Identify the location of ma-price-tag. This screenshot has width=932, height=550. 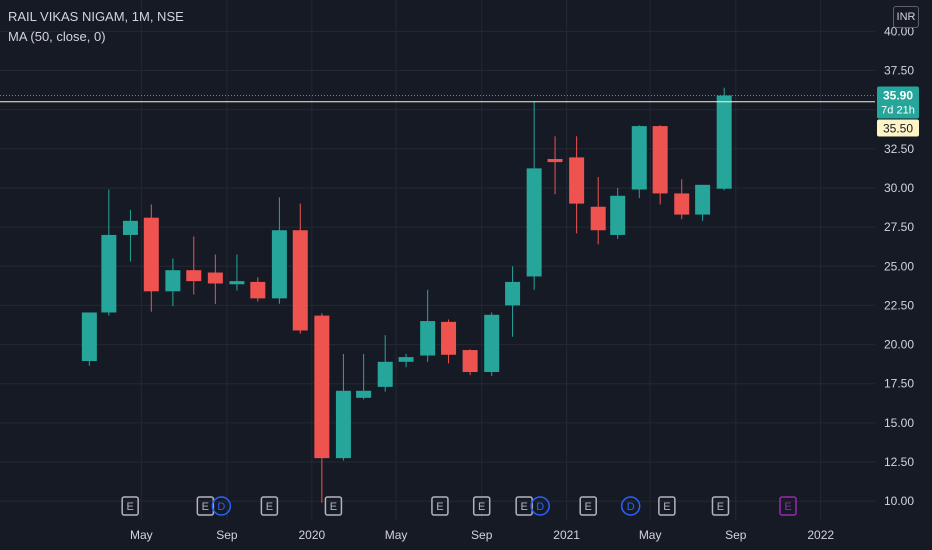
(898, 128).